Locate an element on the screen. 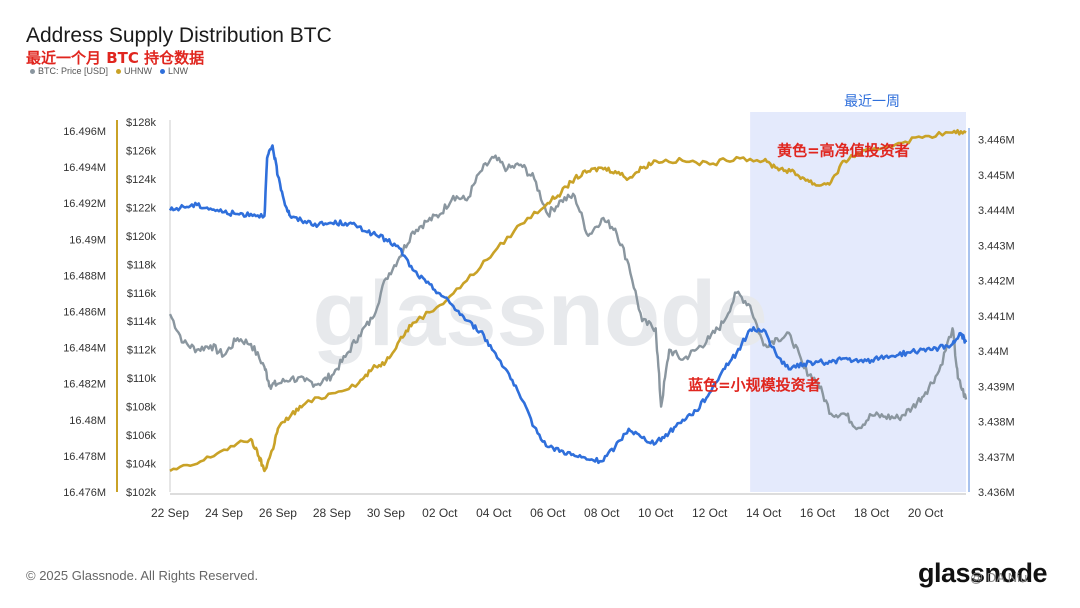 This screenshot has height=608, width=1080. price-axis-tick: $114k is located at coordinates (142, 322).